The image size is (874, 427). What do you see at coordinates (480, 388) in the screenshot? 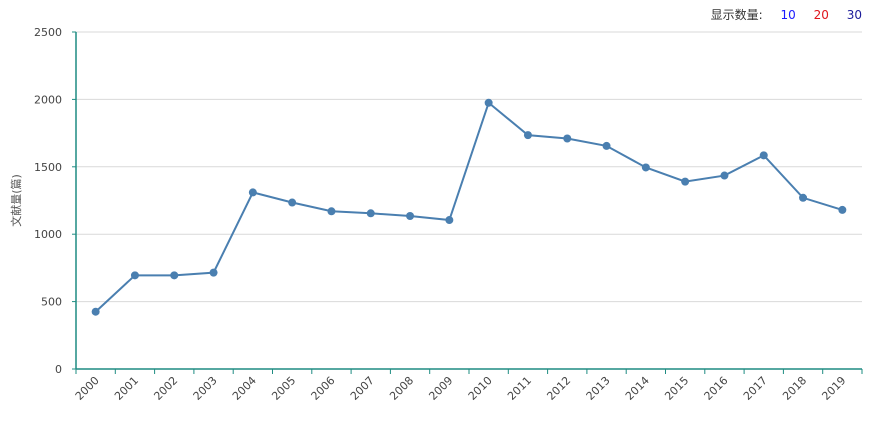
I see `x-tick-label: 2010` at bounding box center [480, 388].